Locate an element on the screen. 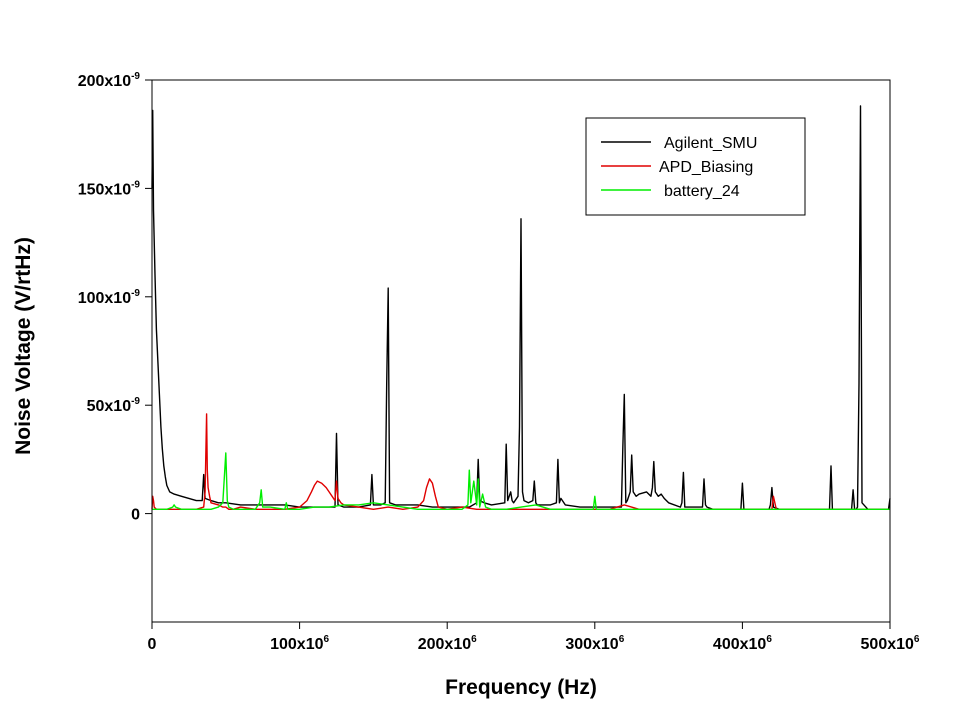 The height and width of the screenshot is (708, 961). legend: Agilent_SMU APD_Biasing battery_24 is located at coordinates (695, 166).